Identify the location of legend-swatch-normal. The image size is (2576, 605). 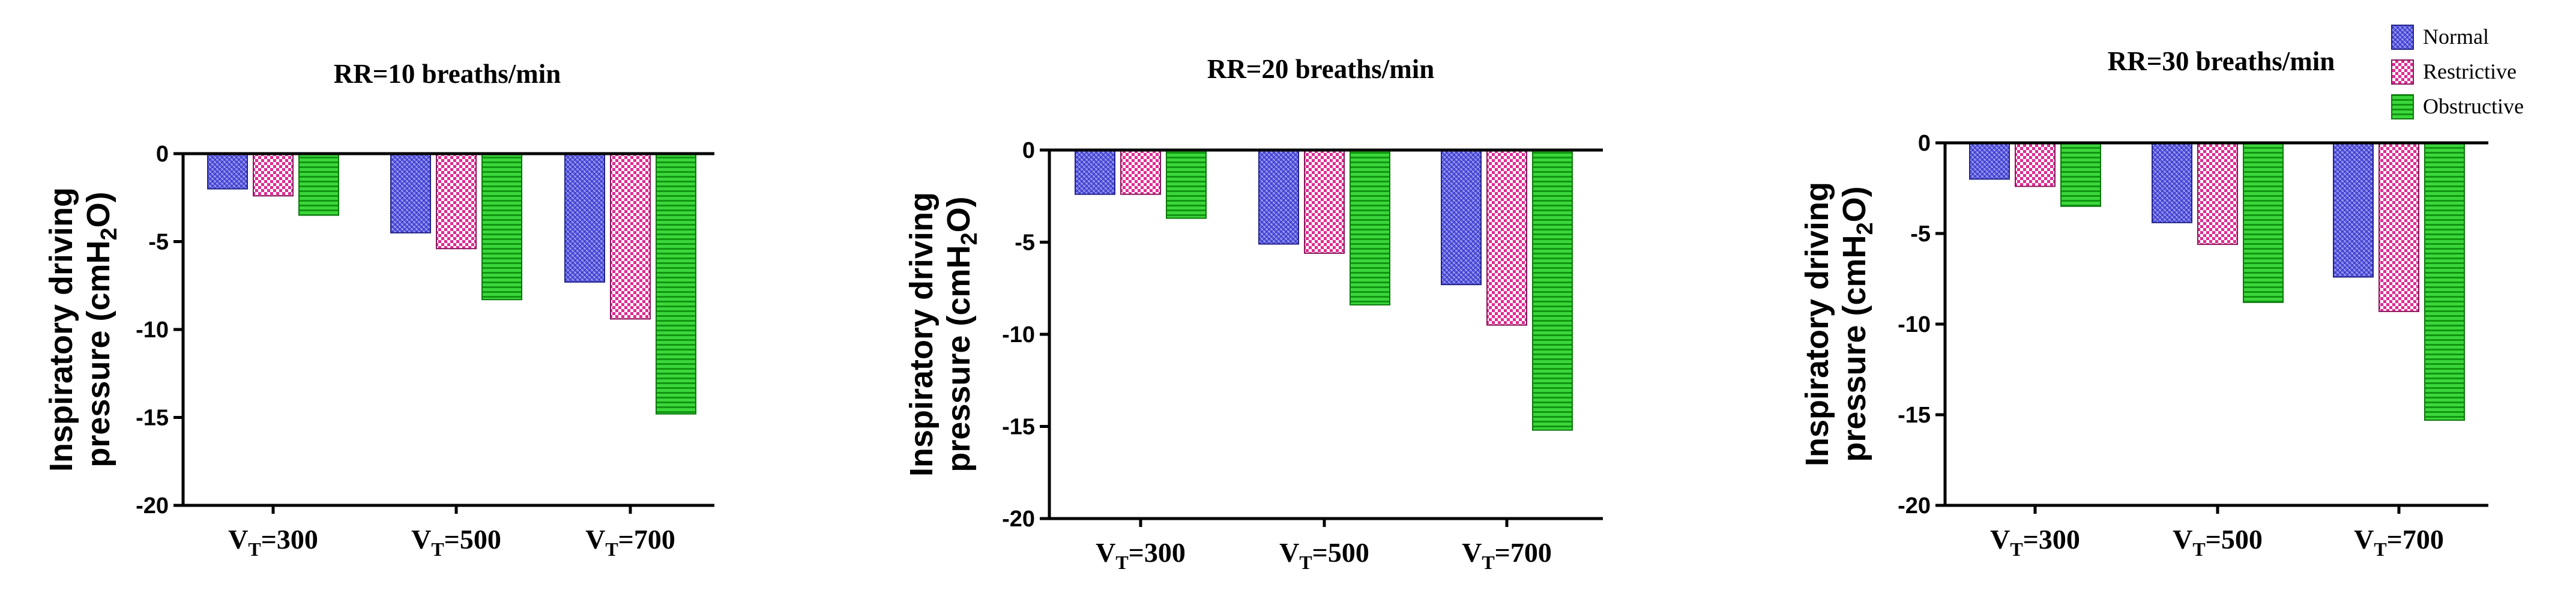
(2402, 37).